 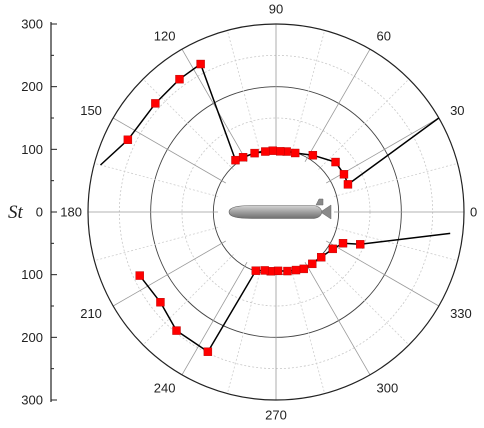 I want to click on angle-tick-label: 60, so click(x=384, y=36).